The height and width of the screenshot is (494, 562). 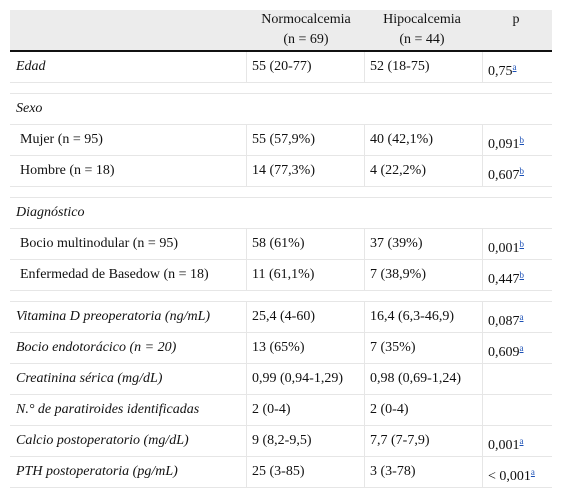 I want to click on row-p: 0,607b, so click(x=506, y=171).